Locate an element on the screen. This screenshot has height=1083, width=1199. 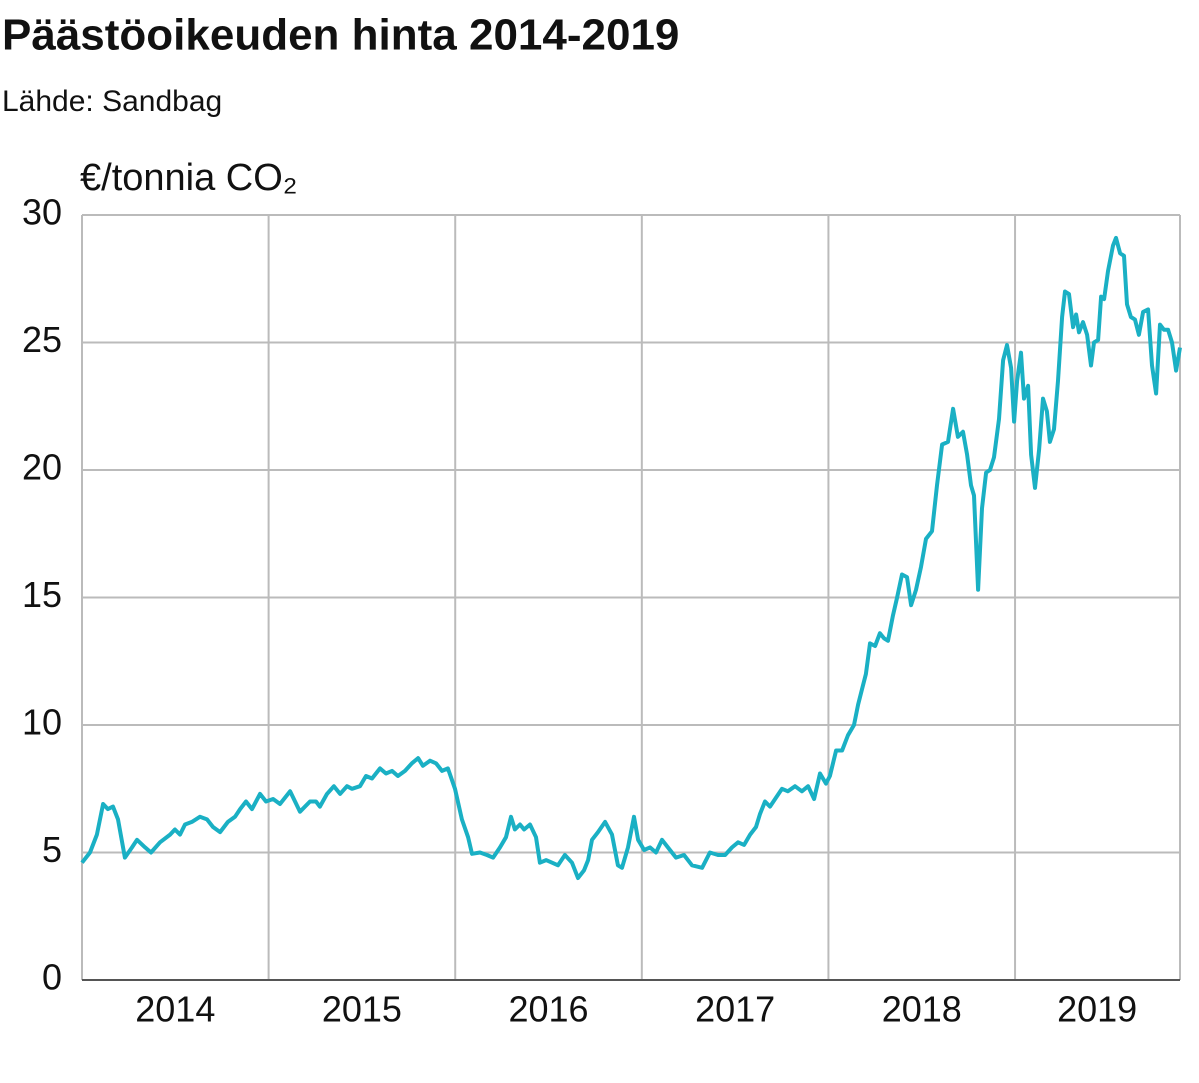
y-tick-label: 10 is located at coordinates (42, 722).